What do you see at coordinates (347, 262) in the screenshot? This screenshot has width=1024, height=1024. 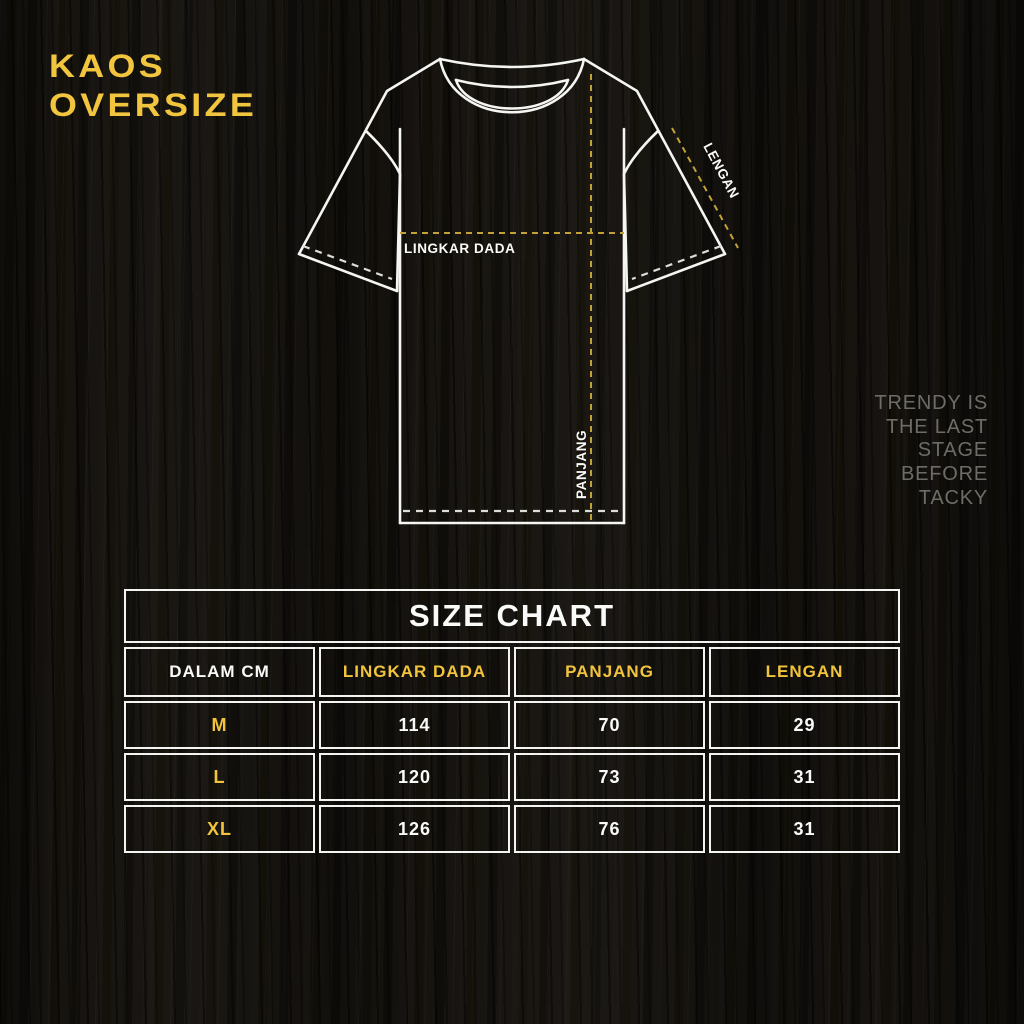 I see `left-sleeve-stitch-line` at bounding box center [347, 262].